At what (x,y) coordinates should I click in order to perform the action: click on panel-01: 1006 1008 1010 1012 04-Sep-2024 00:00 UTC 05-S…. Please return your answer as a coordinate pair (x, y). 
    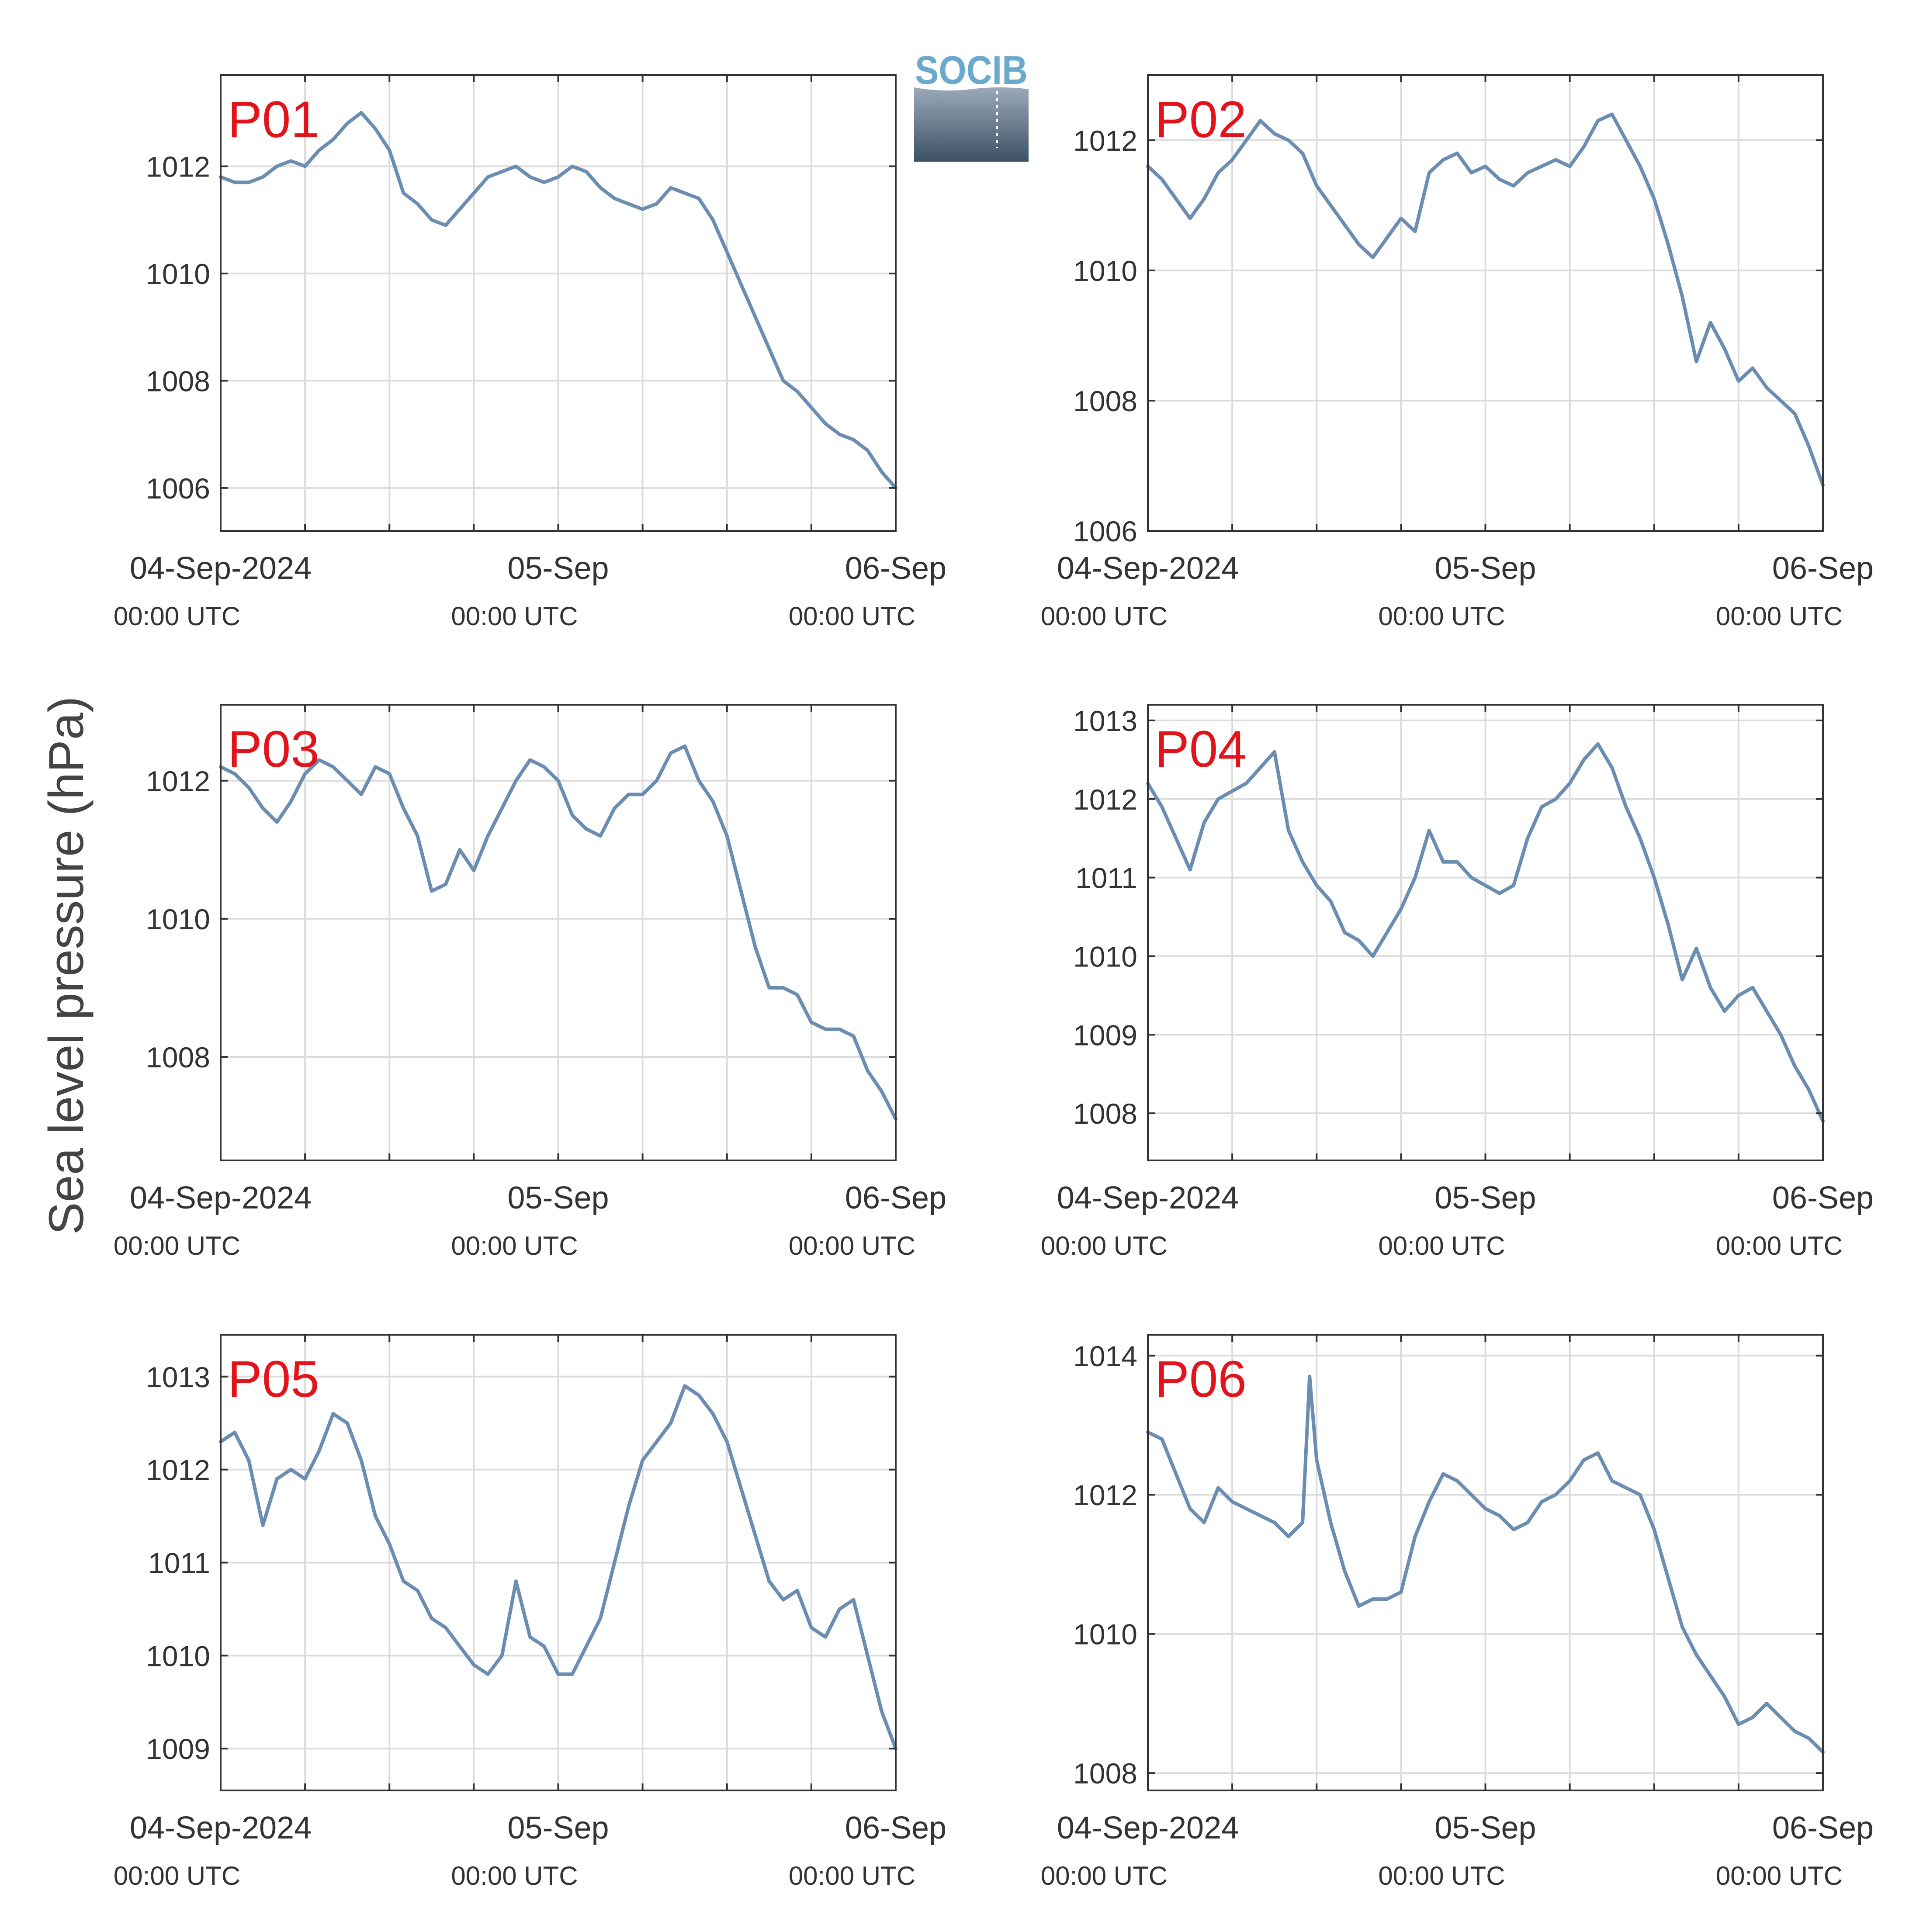
    Looking at the image, I should click on (530, 352).